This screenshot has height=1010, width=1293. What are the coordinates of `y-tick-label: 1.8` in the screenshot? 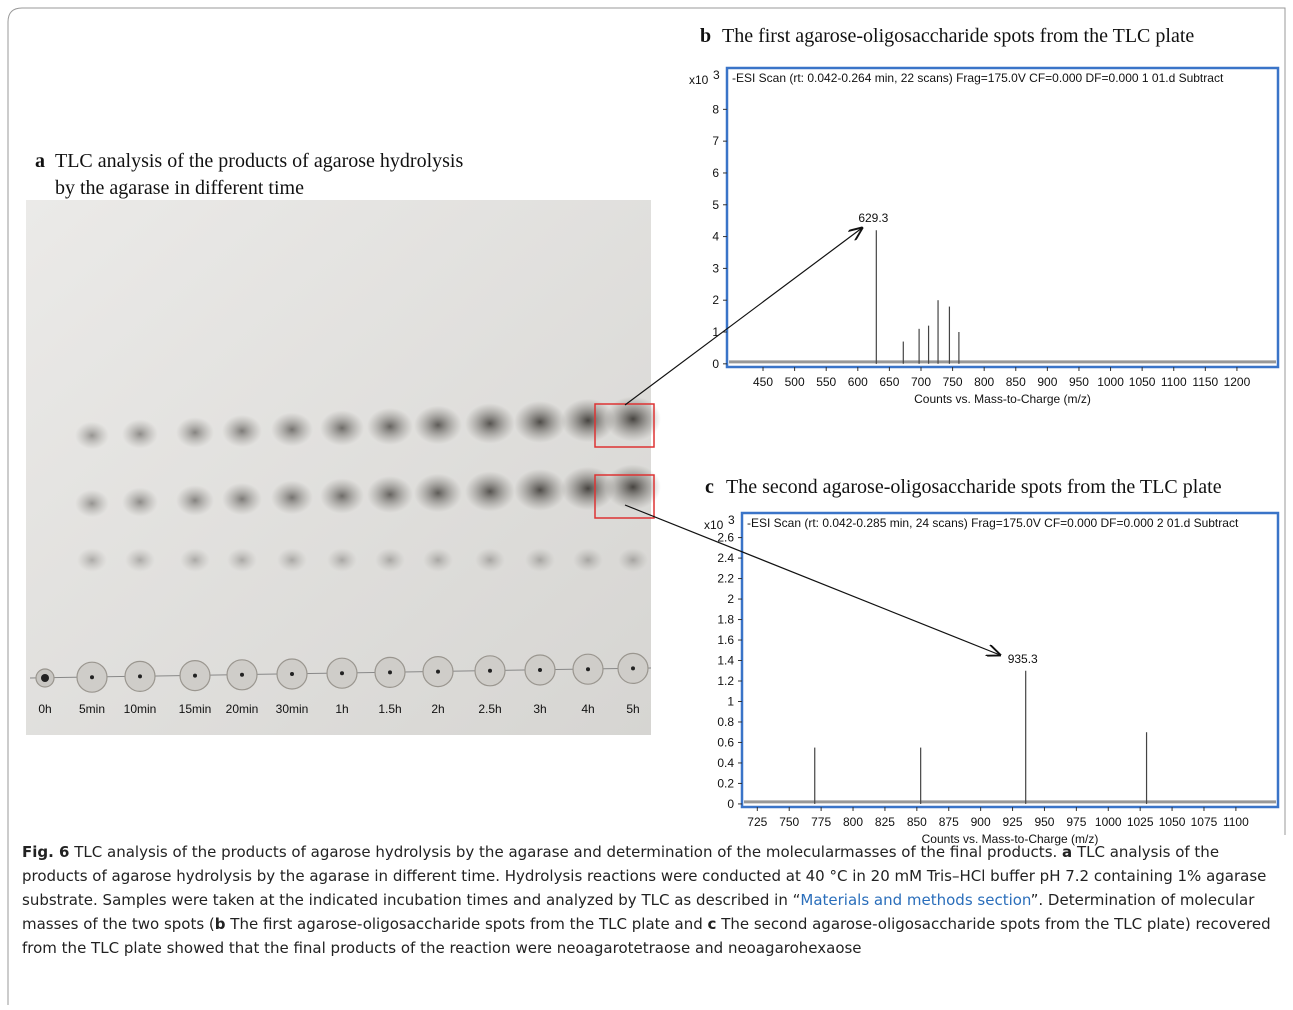 It's located at (725, 620).